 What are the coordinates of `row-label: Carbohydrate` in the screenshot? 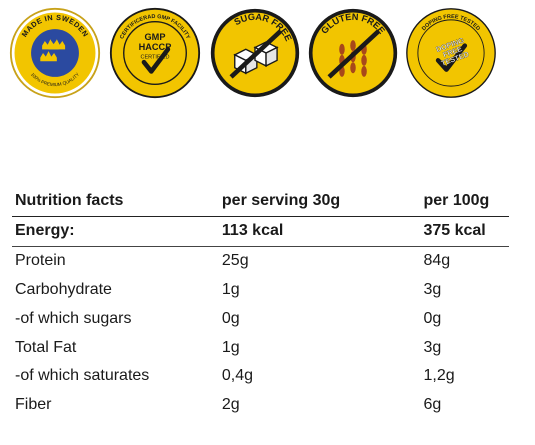 It's located at (63, 289).